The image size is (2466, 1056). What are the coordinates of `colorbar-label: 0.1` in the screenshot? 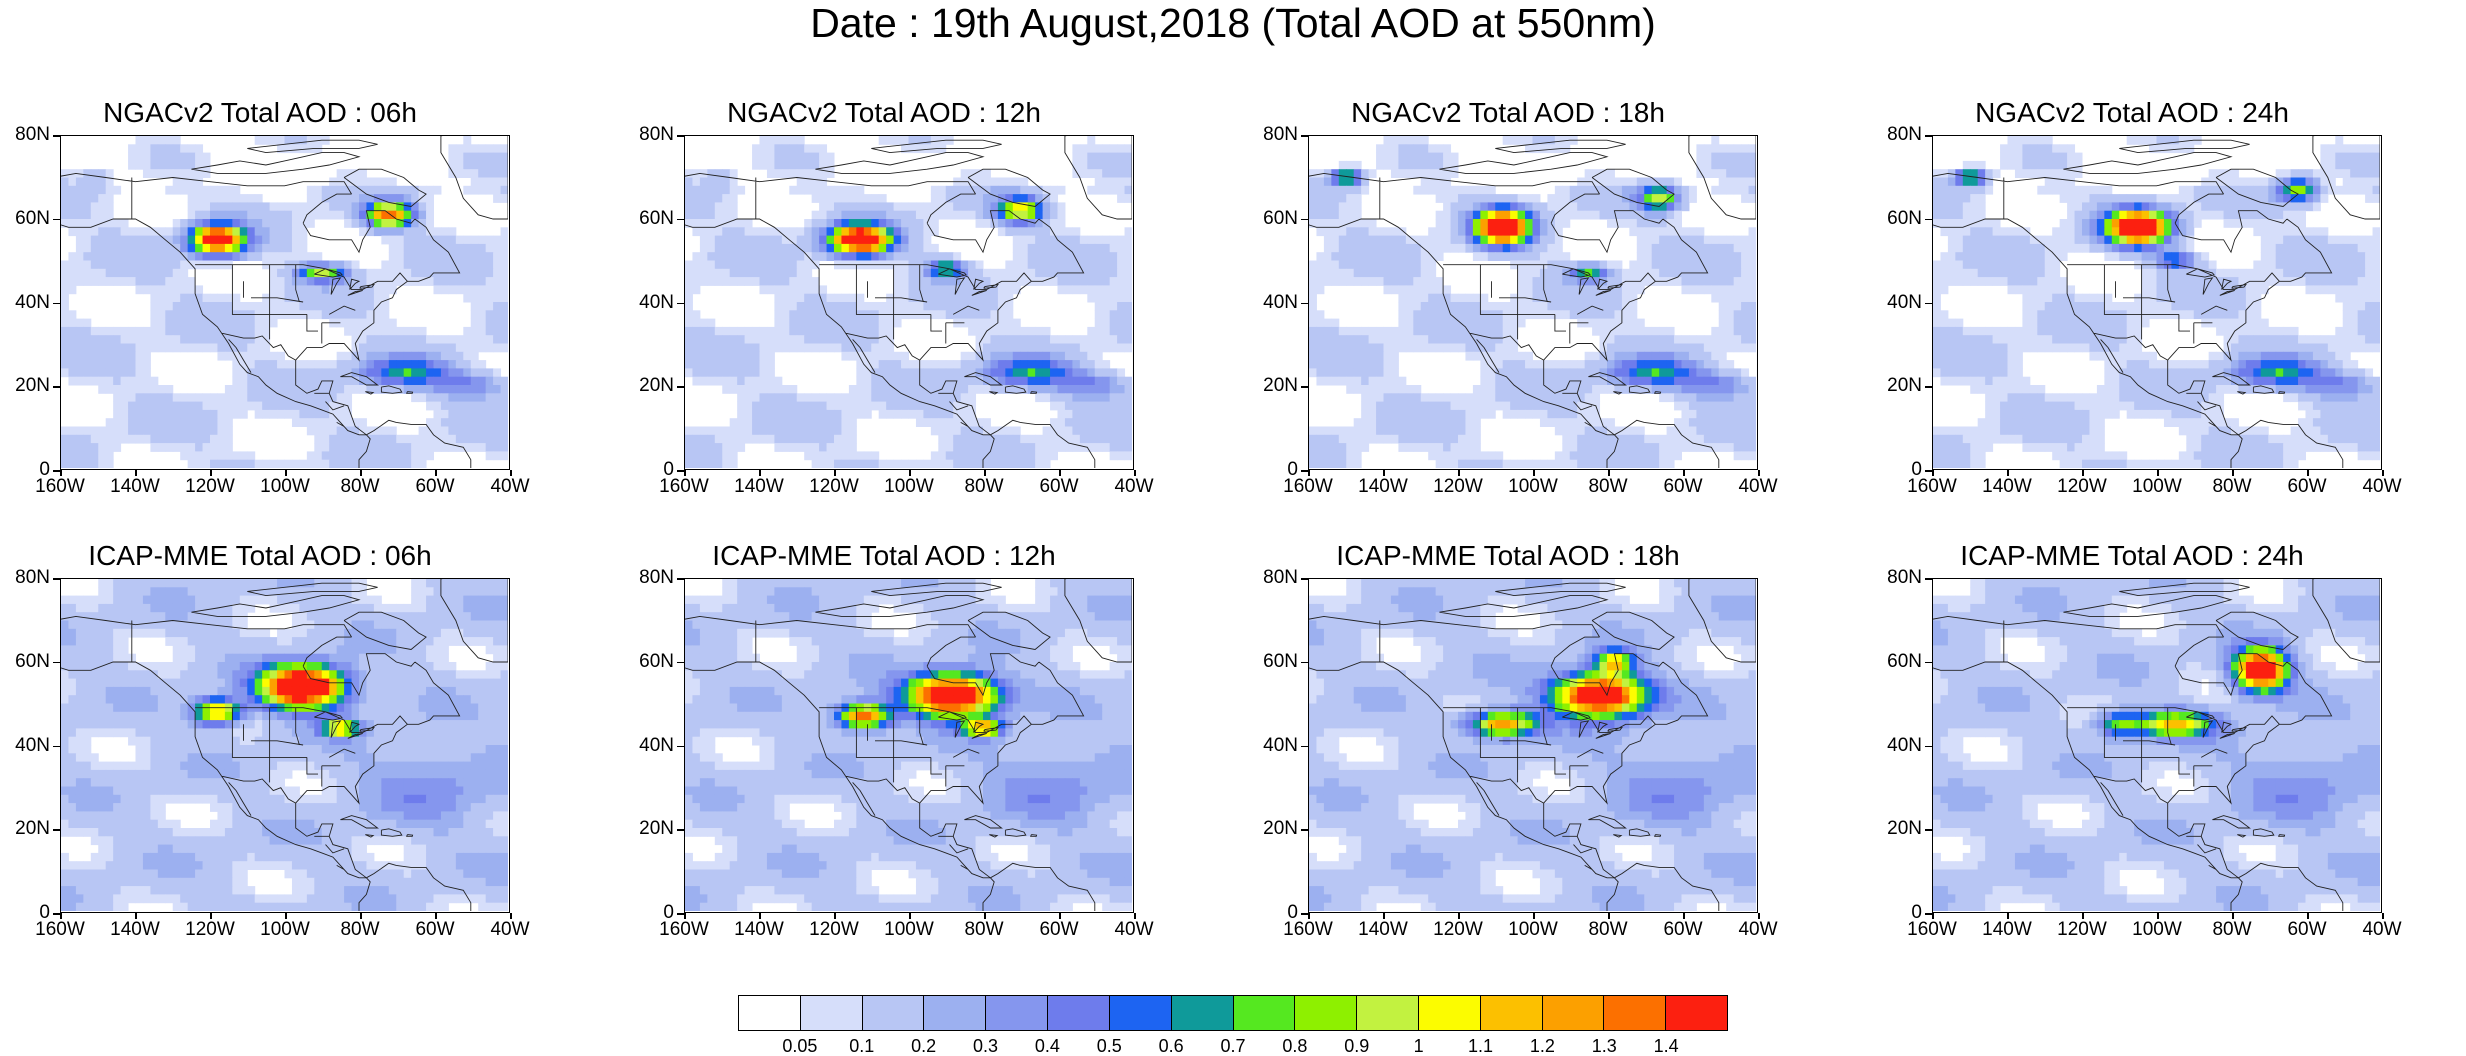 It's located at (862, 1046).